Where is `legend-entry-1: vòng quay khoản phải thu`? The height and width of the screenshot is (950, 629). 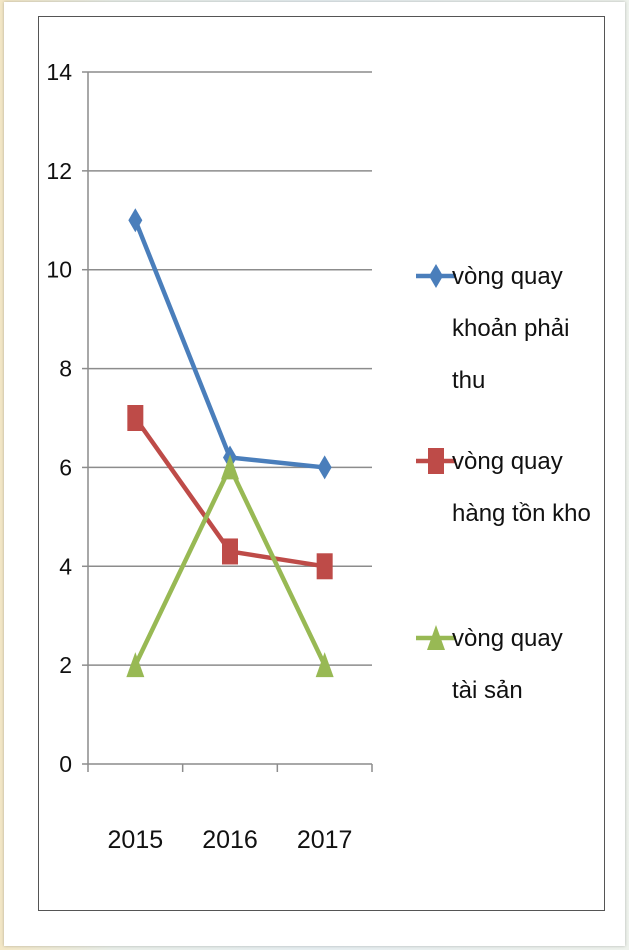 legend-entry-1: vòng quay khoản phải thu is located at coordinates (492, 328).